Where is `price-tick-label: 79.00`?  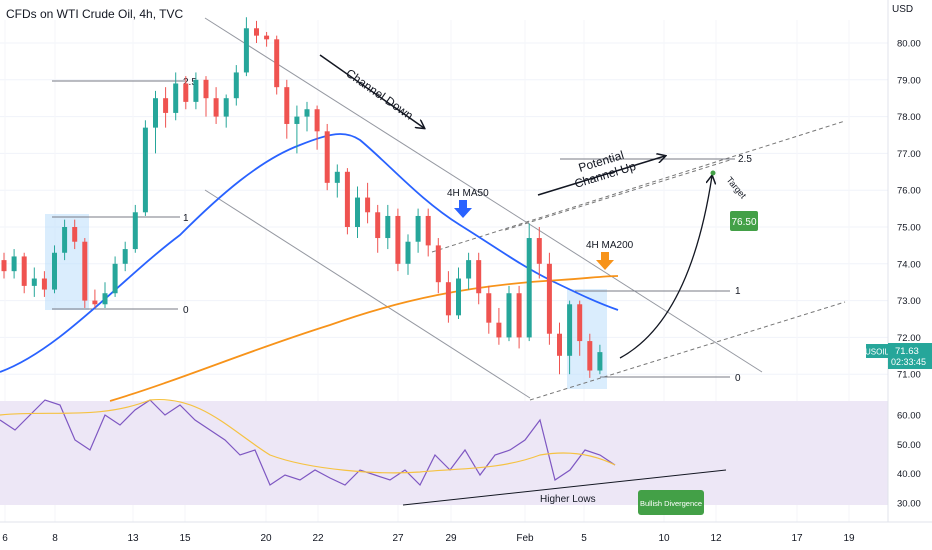 price-tick-label: 79.00 is located at coordinates (909, 80).